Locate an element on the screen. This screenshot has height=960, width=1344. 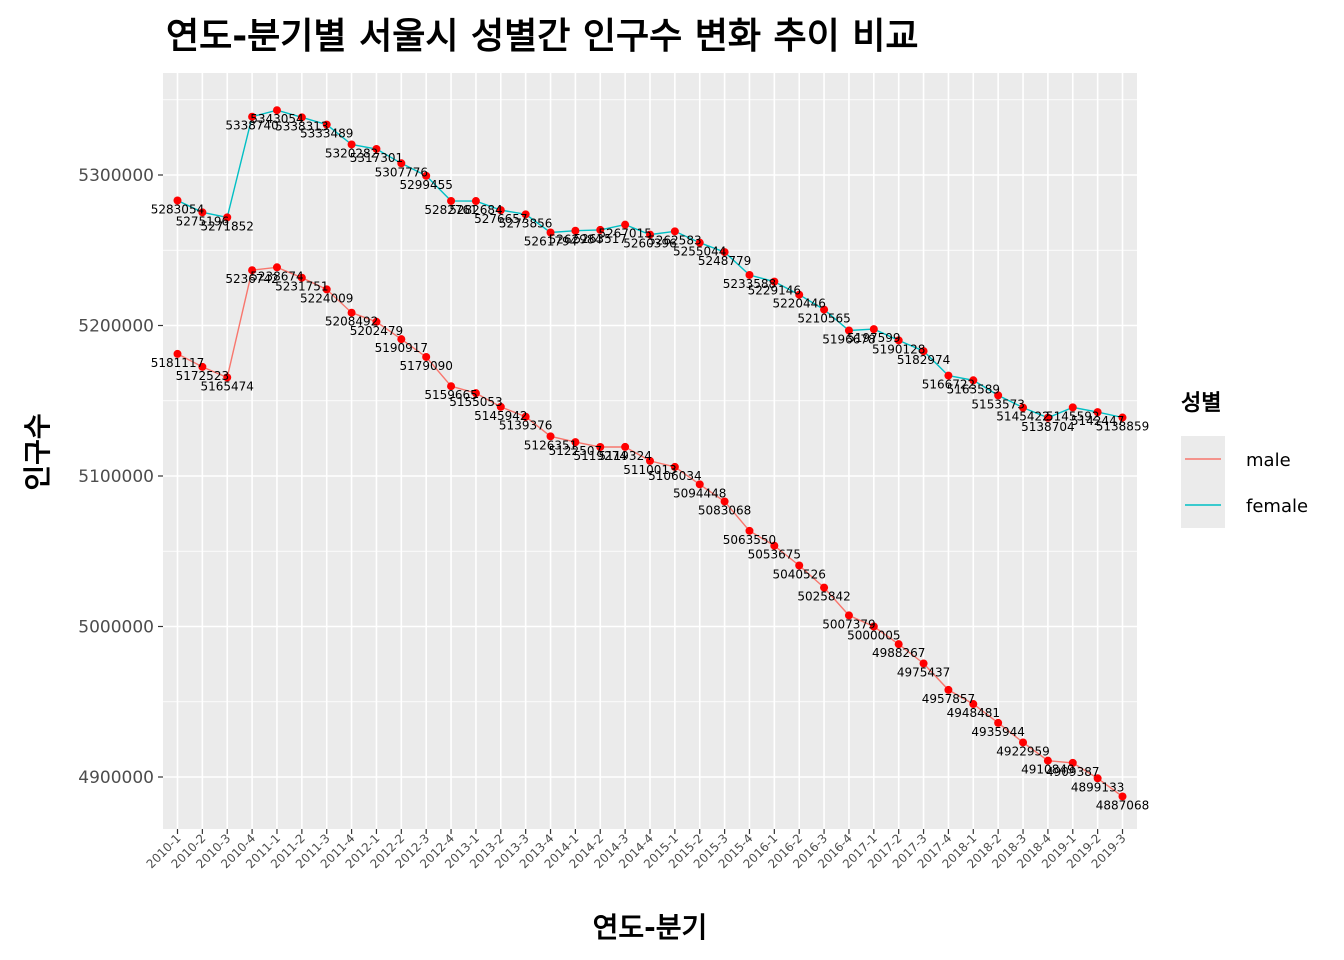
female-data-label: 5196678 is located at coordinates (848, 339).